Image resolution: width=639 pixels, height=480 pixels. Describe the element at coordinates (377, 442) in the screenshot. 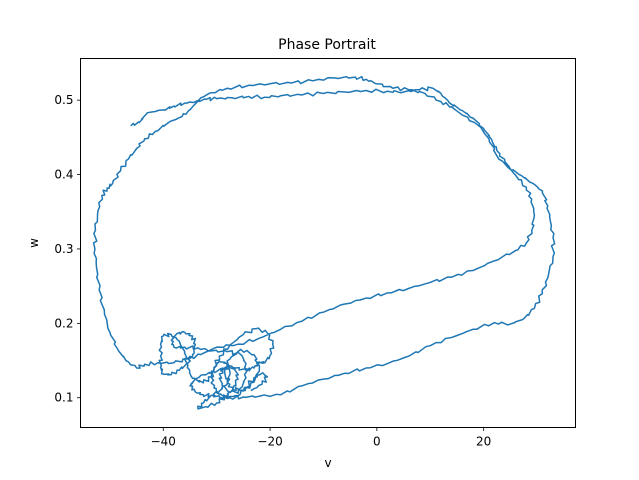

I see `x-tick-label: 0` at that location.